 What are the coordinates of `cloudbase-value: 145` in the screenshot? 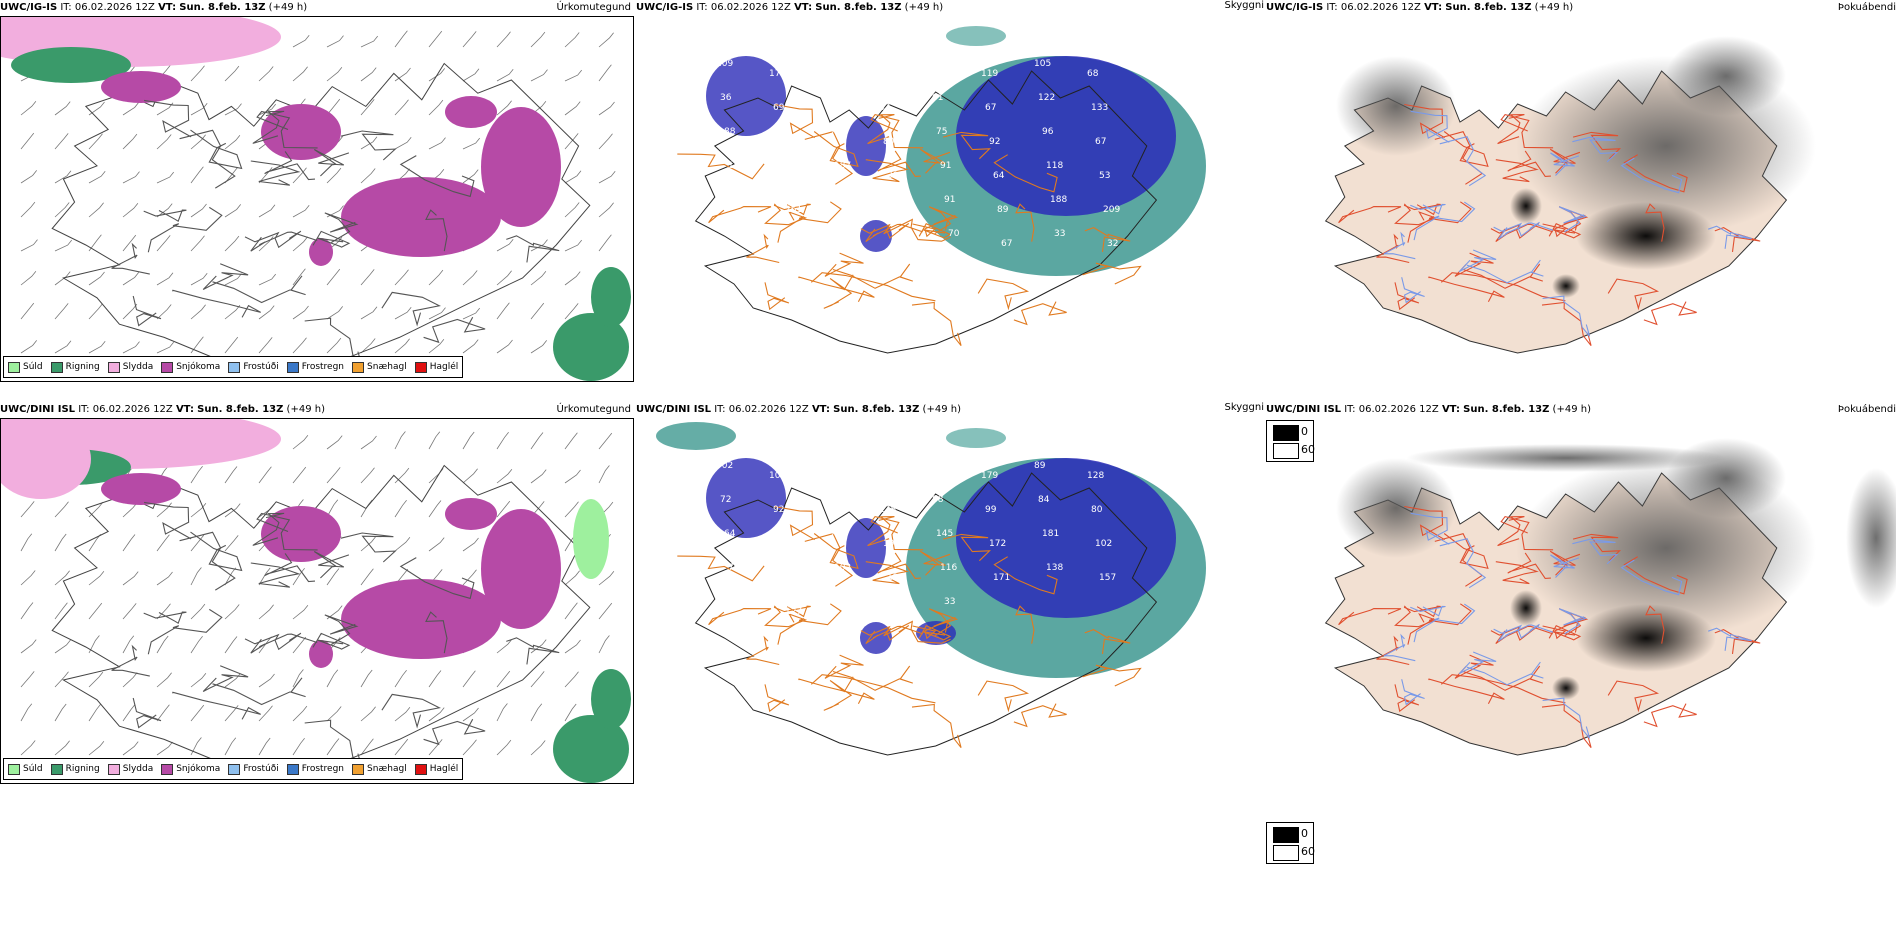 It's located at (944, 534).